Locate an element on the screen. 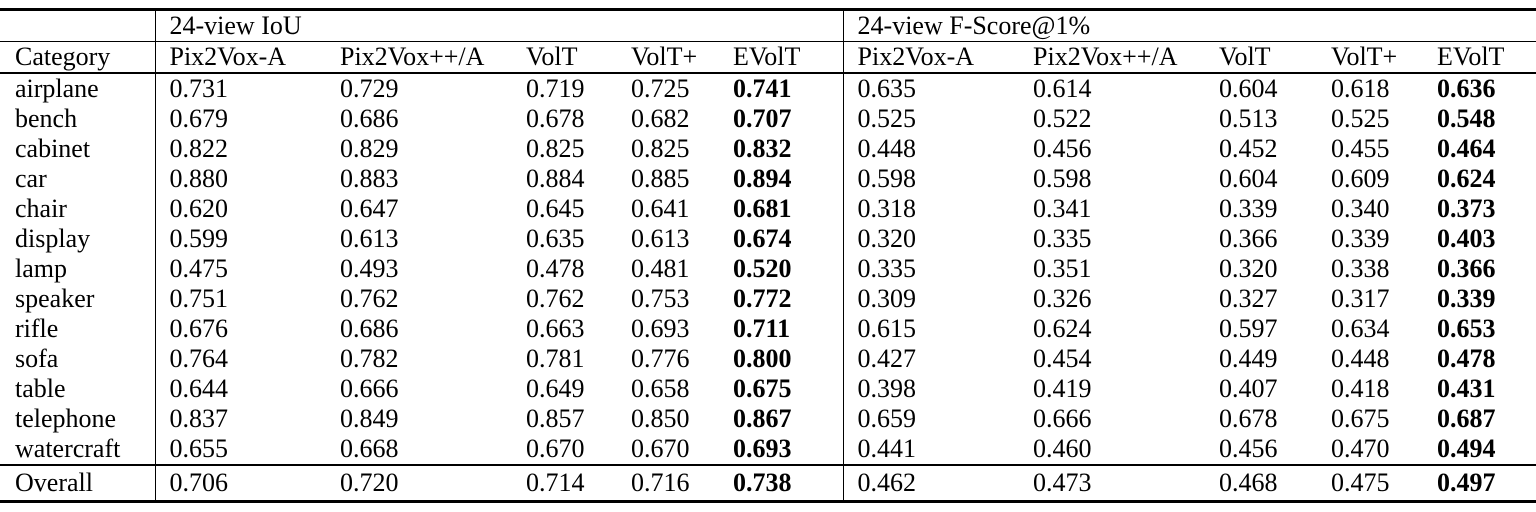  fscore-value-cell: 0.403 is located at coordinates (1466, 238).